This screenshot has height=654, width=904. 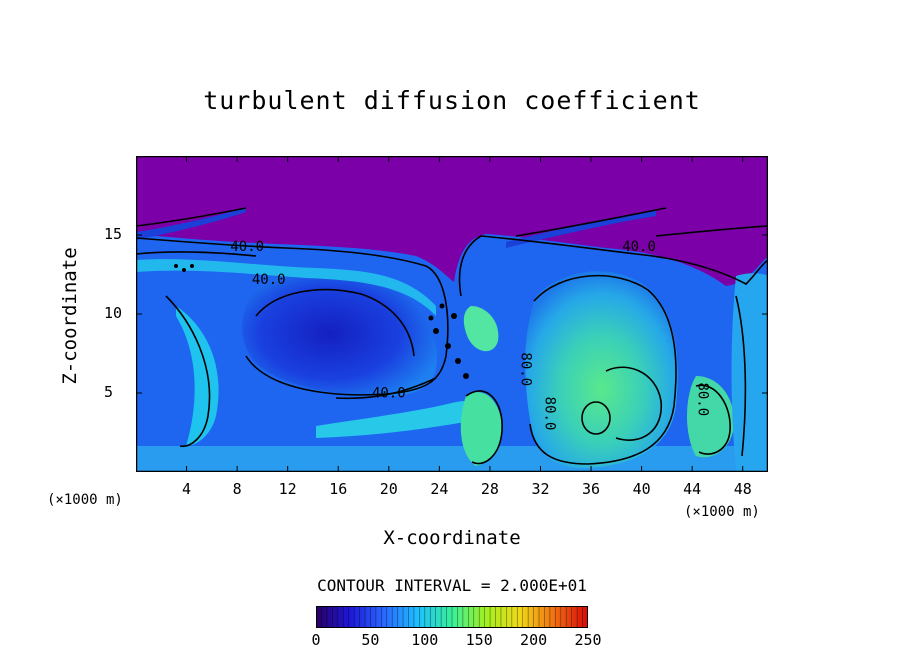 I want to click on contour-interval-text: CONTOUR INTERVAL = 2.000E+01, so click(x=452, y=585).